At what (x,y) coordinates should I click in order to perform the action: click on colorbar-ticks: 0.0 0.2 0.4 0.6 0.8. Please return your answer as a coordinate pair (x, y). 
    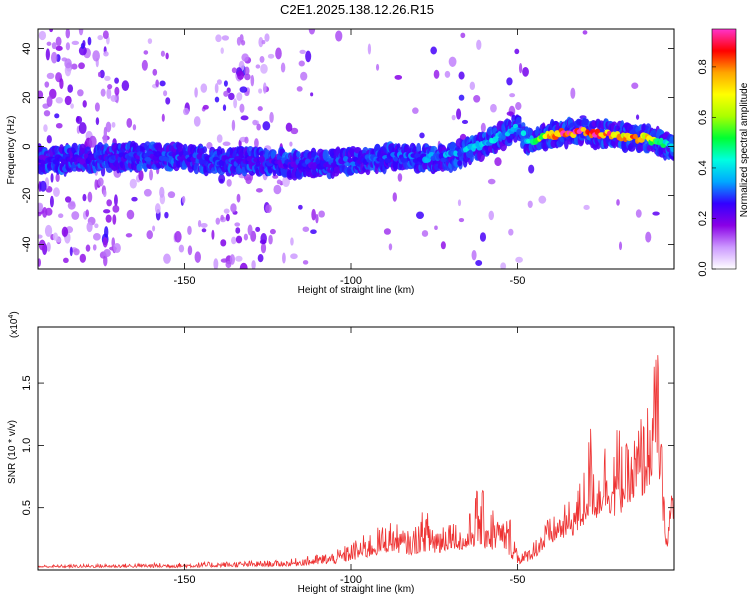
    Looking at the image, I should click on (706, 168).